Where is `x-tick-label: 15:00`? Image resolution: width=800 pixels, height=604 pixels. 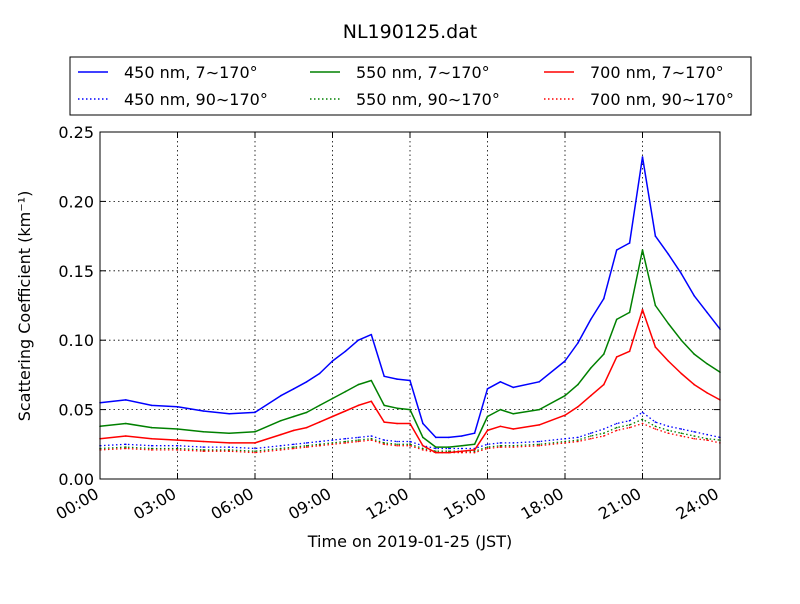
x-tick-label: 15:00 is located at coordinates (464, 504).